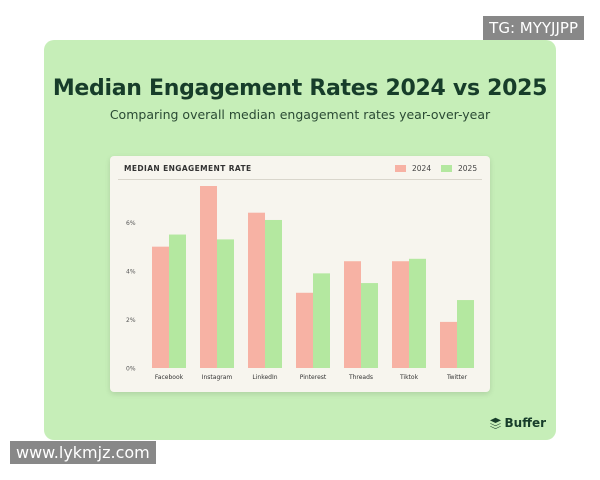 Image resolution: width=600 pixels, height=480 pixels. Describe the element at coordinates (422, 168) in the screenshot. I see `legend-label-2024: 2024` at that location.